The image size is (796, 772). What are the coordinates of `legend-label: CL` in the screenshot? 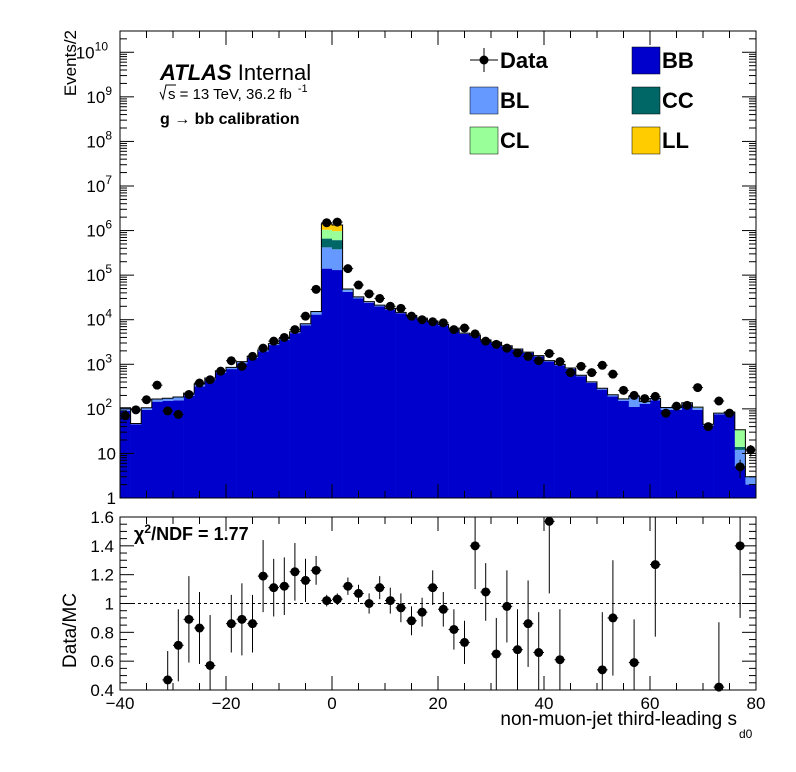 It's located at (514, 140).